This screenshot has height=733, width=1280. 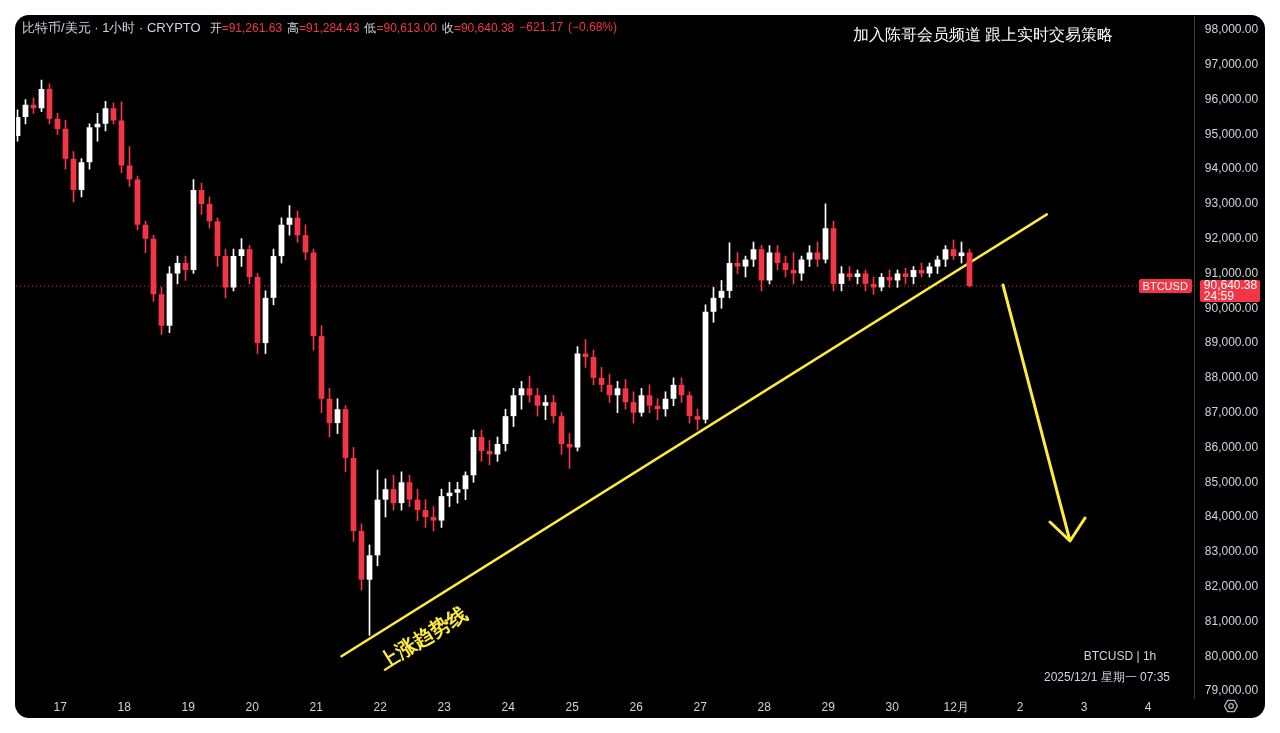 I want to click on x-tick-label: 18, so click(x=124, y=706).